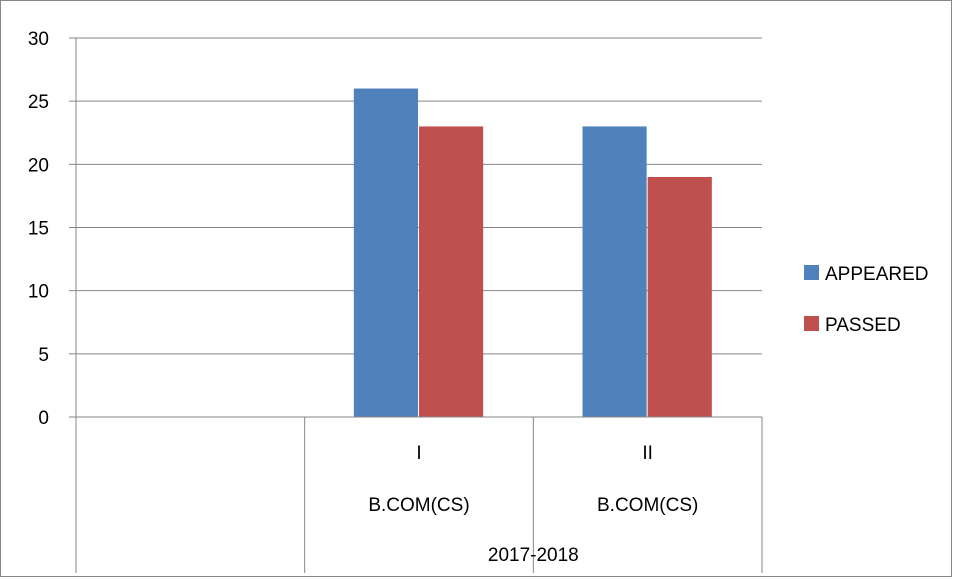 This screenshot has width=954, height=580. Describe the element at coordinates (418, 453) in the screenshot. I see `x-tick-label: I` at that location.